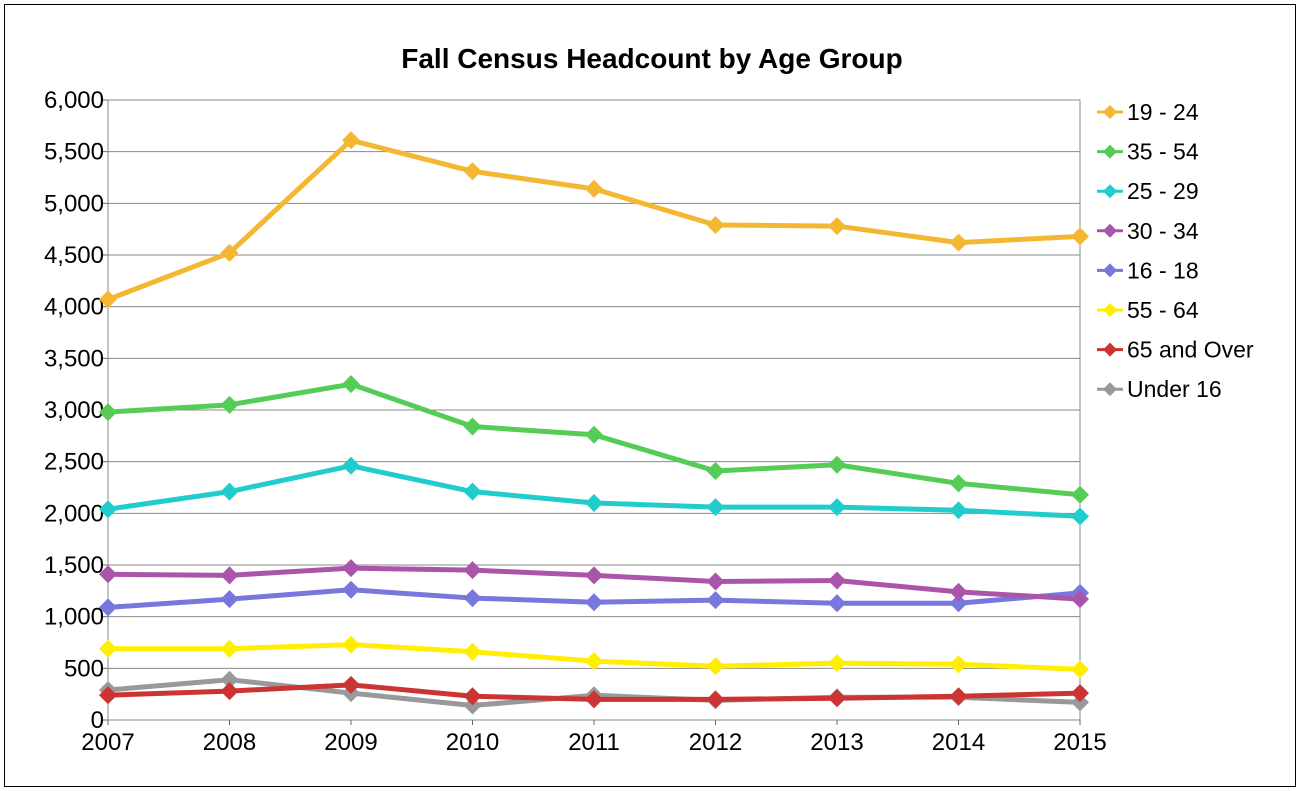 This screenshot has width=1301, height=791. I want to click on x-tick-label: 2008, so click(229, 742).